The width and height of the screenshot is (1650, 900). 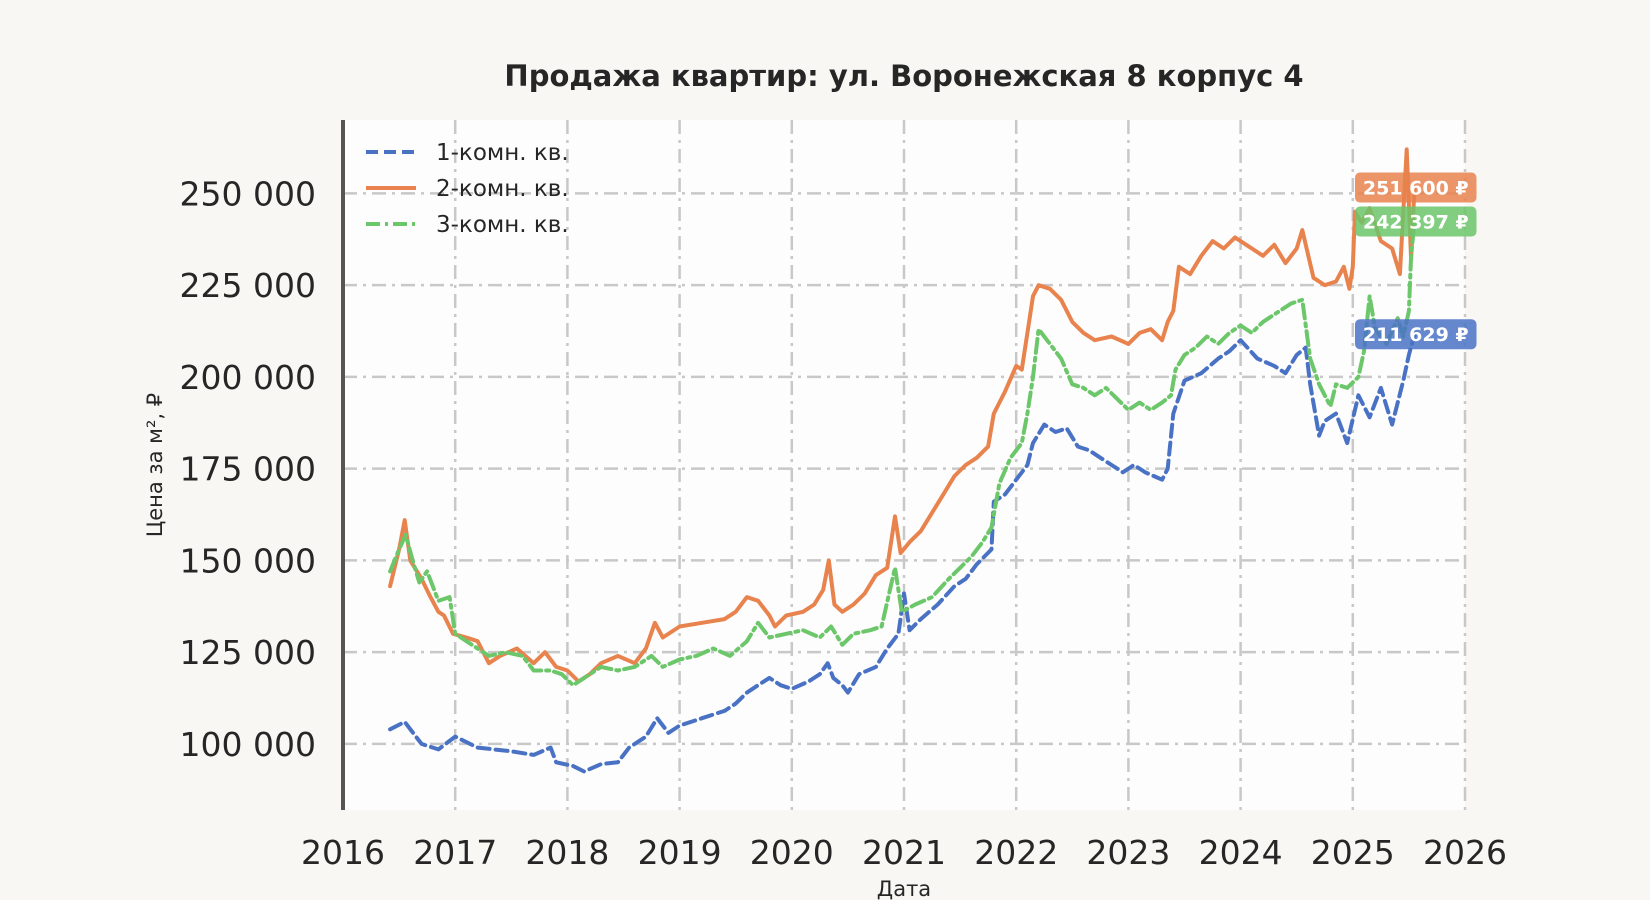 I want to click on y-tick-label: 200 000, so click(x=248, y=377).